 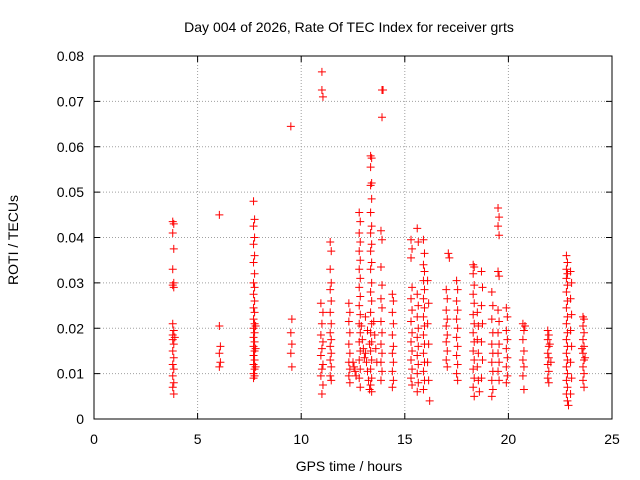 What do you see at coordinates (13, 240) in the screenshot?
I see `y-axis-label: ROTI / TECUs` at bounding box center [13, 240].